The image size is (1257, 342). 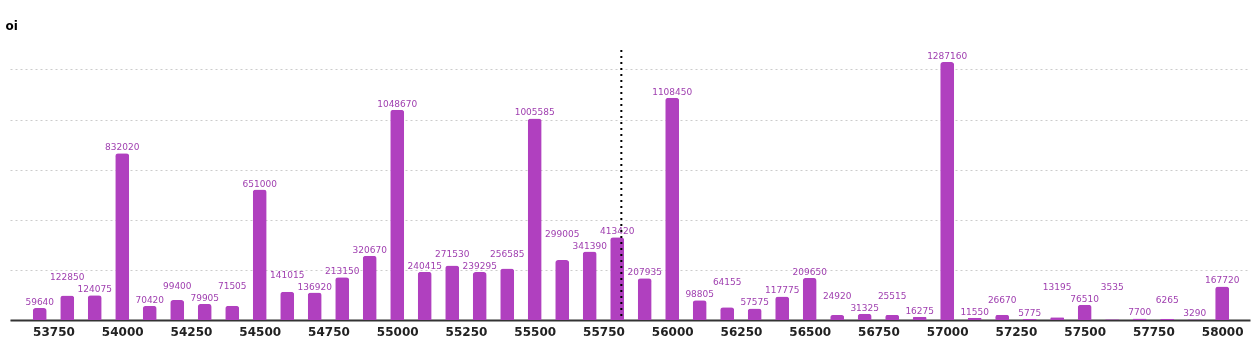 What do you see at coordinates (370, 249) in the screenshot?
I see `data-label: 320670` at bounding box center [370, 249].